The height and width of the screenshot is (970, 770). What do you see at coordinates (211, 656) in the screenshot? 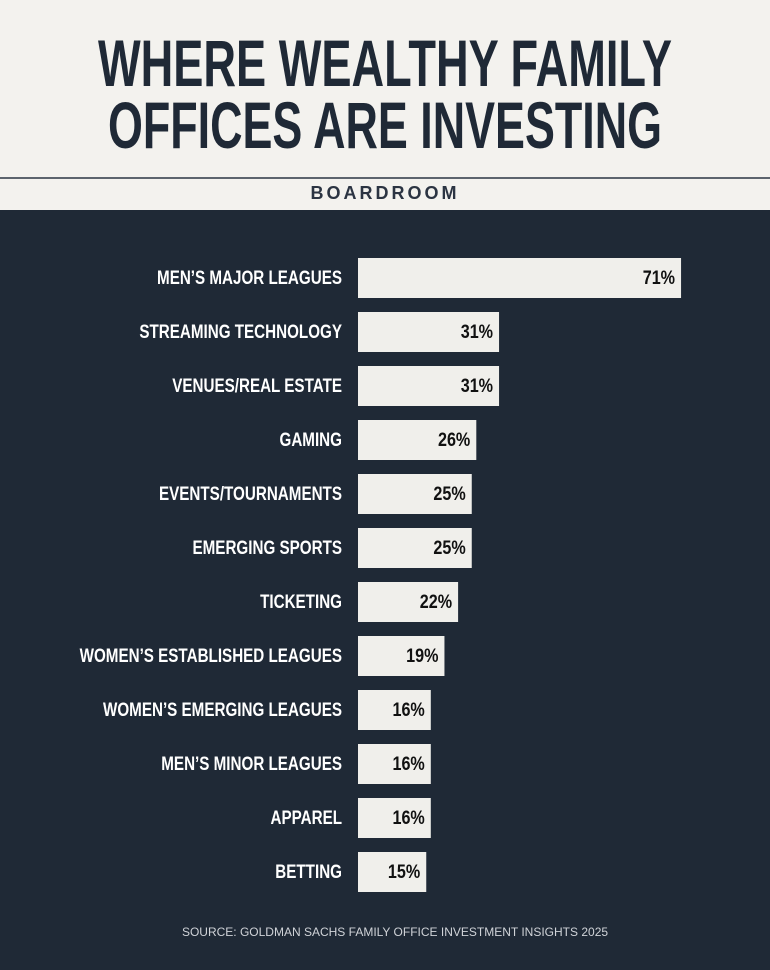
I see `category-label: WOMEN’S ESTABLISHED LEAGUES` at bounding box center [211, 656].